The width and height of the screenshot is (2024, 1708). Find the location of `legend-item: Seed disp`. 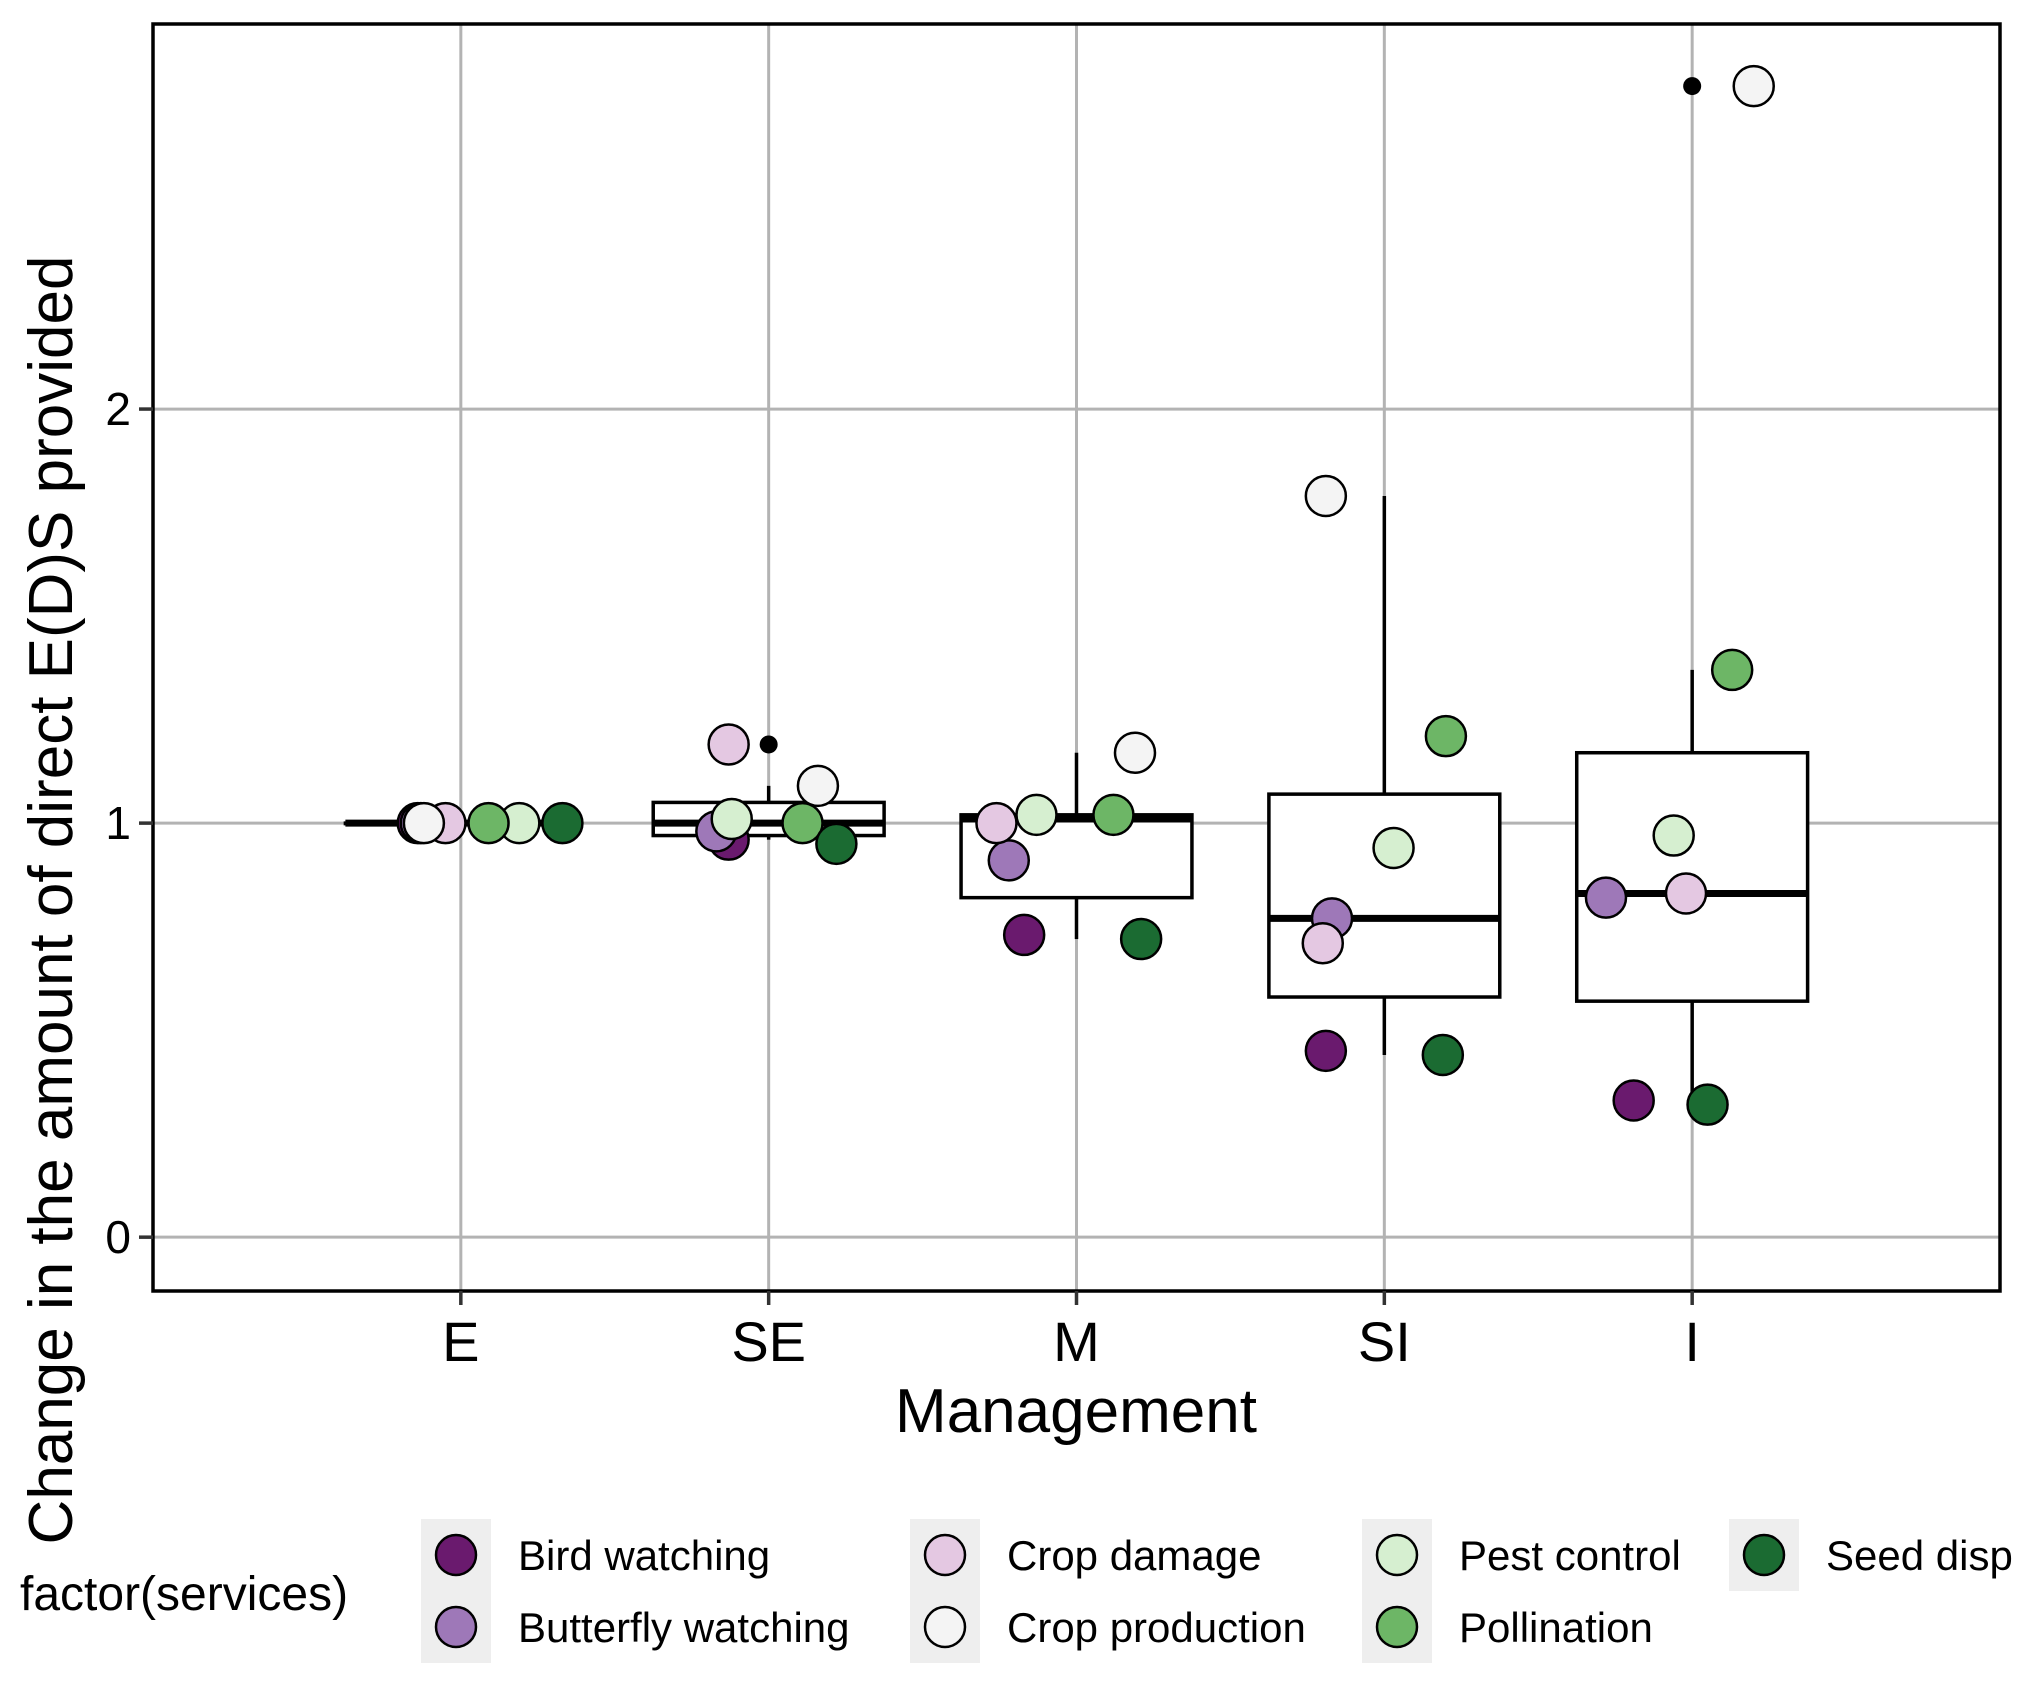

legend-item: Seed disp is located at coordinates (1871, 1555).